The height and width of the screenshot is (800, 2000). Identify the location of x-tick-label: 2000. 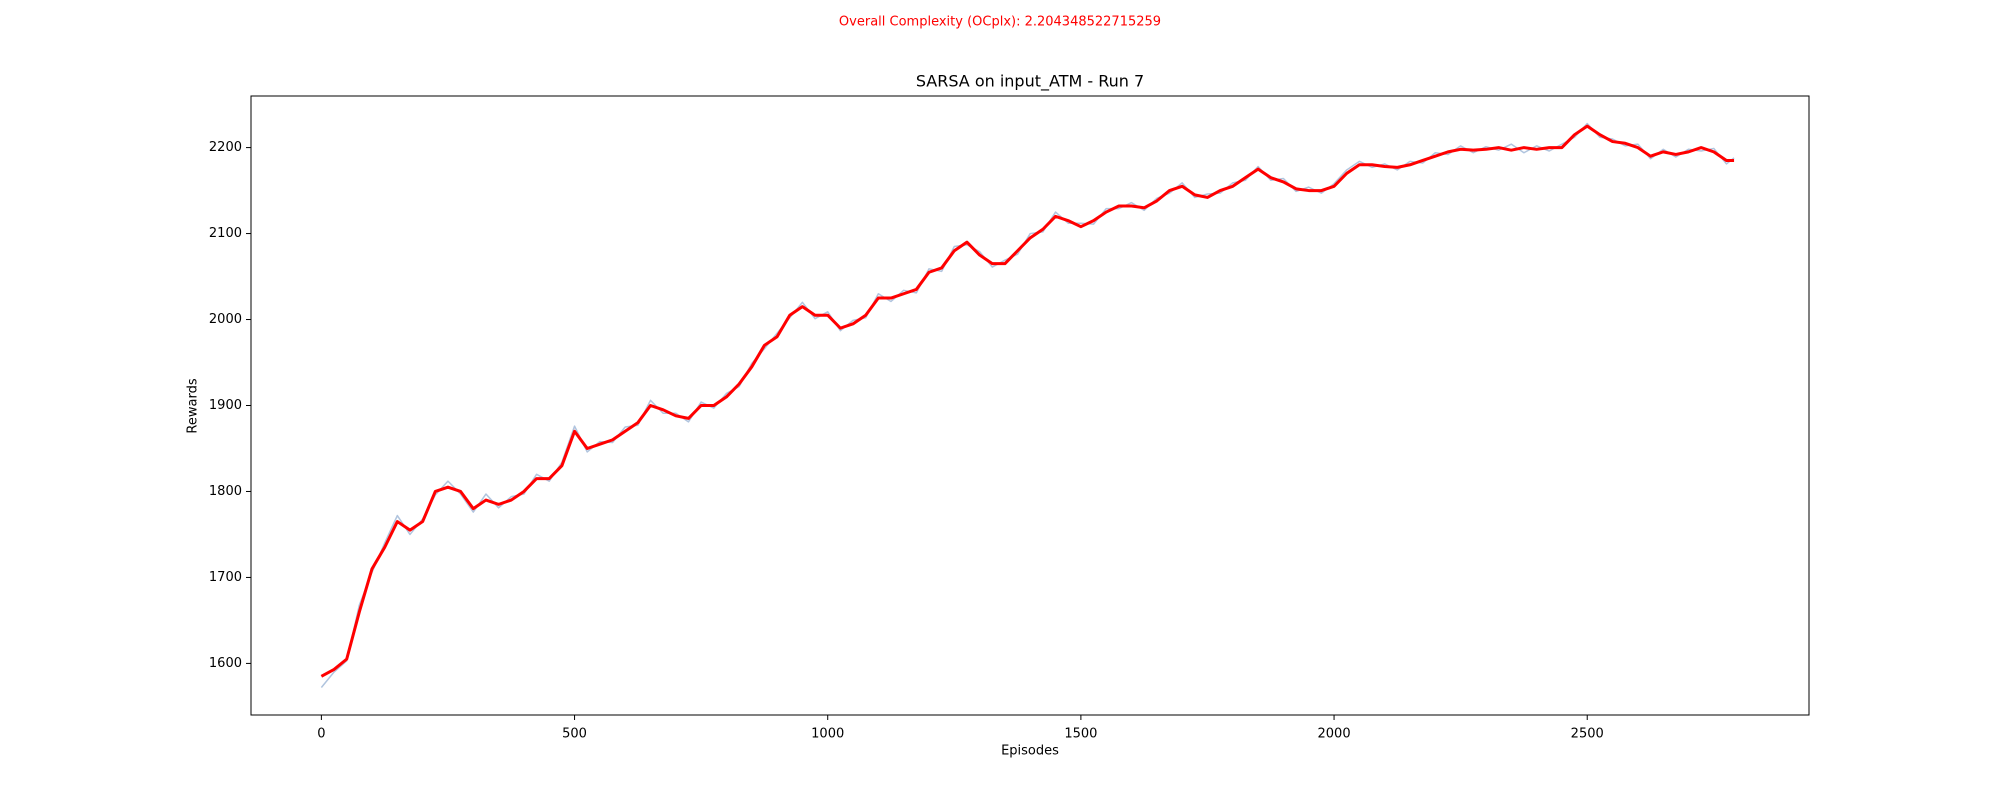
(1334, 734).